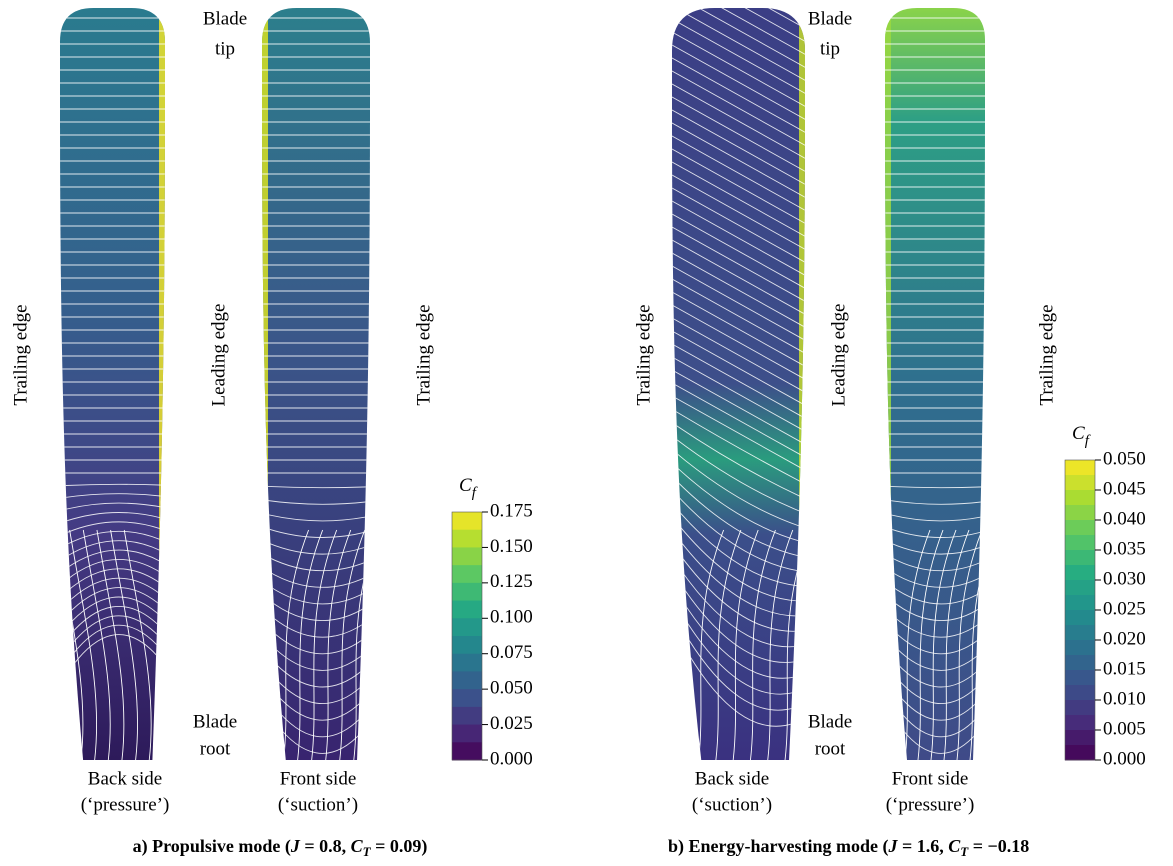  Describe the element at coordinates (511, 510) in the screenshot. I see `colorbar-tick-label: 0.175` at that location.